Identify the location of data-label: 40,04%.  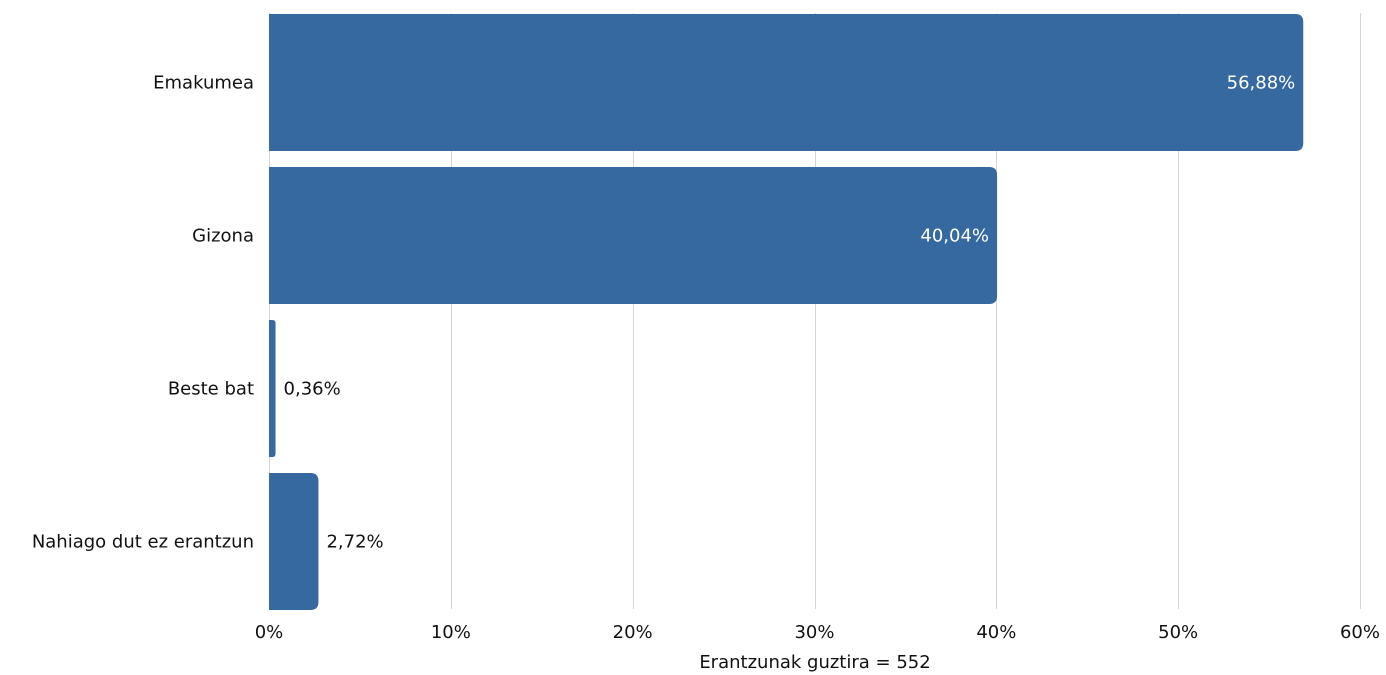
(954, 236).